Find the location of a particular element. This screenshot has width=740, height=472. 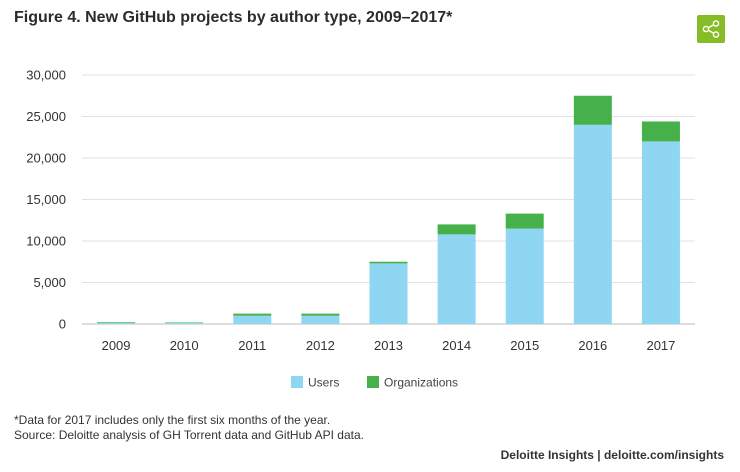

bar-users-2009 is located at coordinates (116, 323).